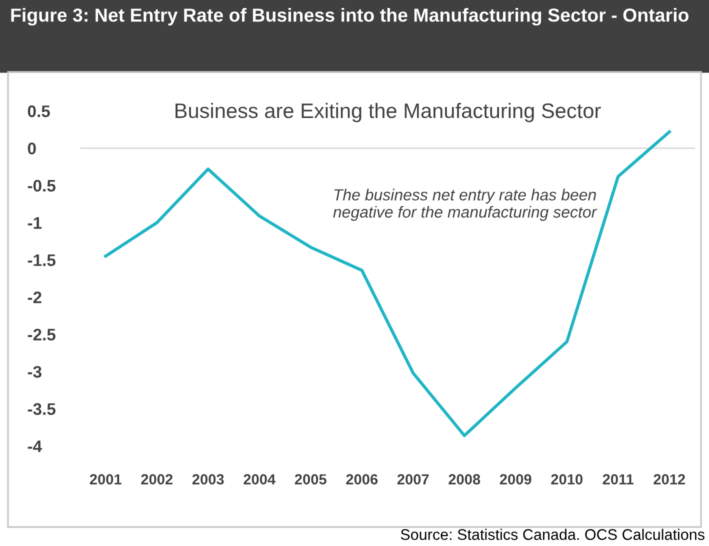  I want to click on y-tick-label: -3.5, so click(42, 409).